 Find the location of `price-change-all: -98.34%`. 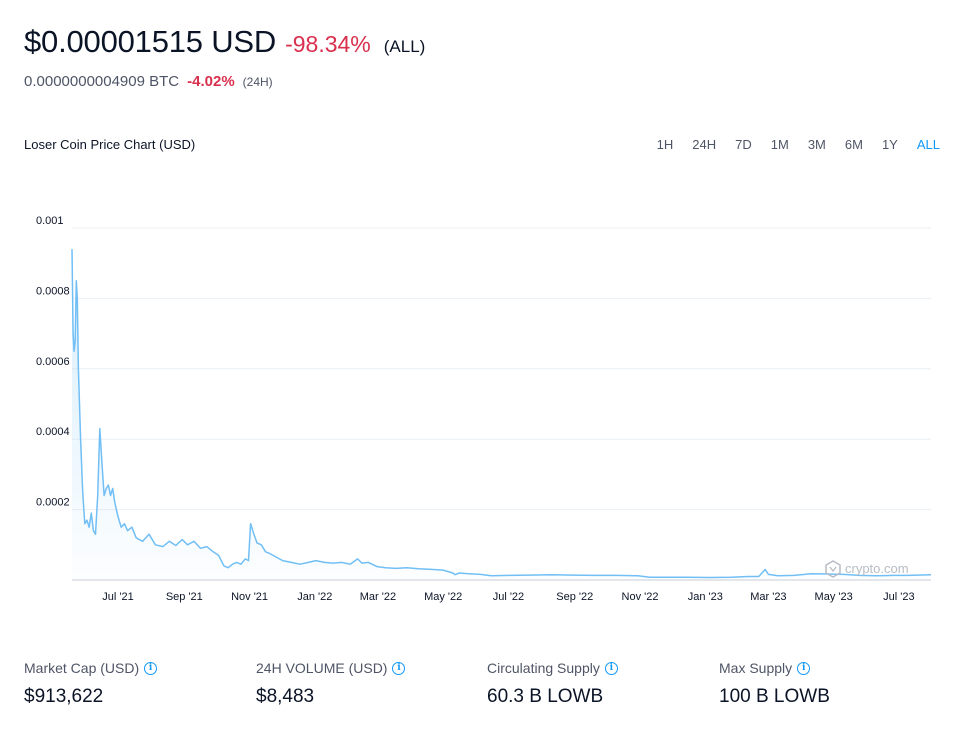

price-change-all: -98.34% is located at coordinates (328, 44).